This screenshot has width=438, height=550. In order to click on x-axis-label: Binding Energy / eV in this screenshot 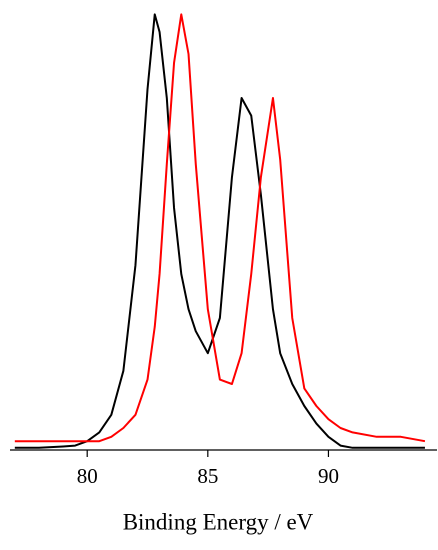, I will do `click(218, 521)`.